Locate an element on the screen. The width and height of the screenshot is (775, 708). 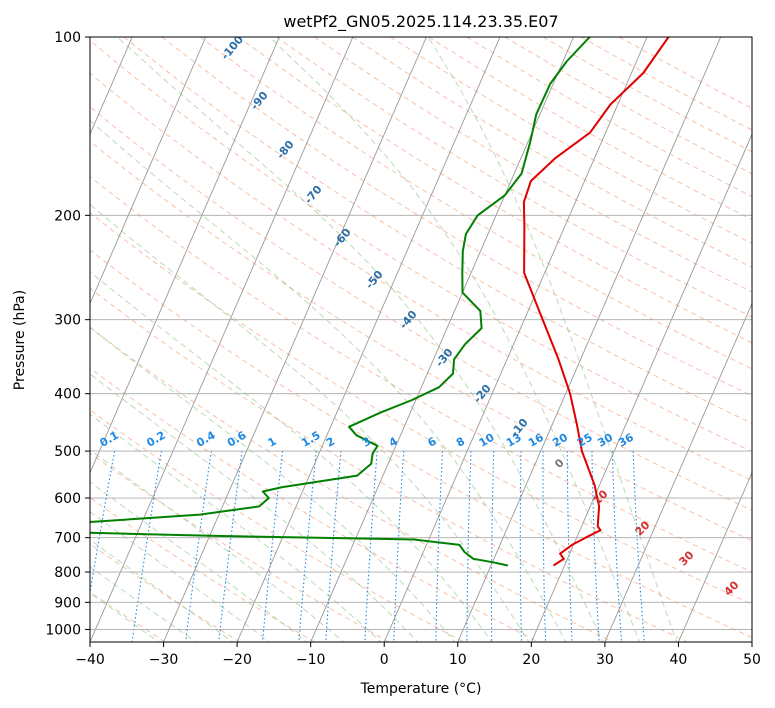
x-axis-label: Temperature (°C) is located at coordinates (421, 689).